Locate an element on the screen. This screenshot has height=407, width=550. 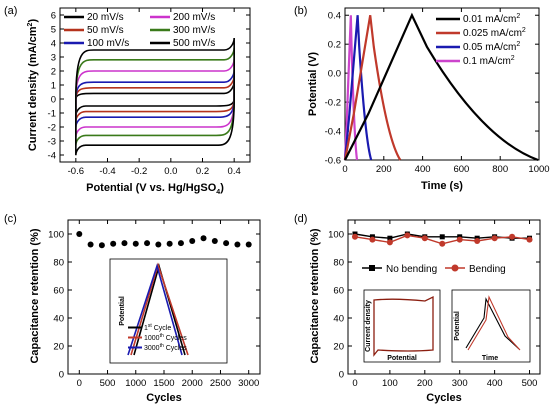
panel-c-points is located at coordinates (164, 240).